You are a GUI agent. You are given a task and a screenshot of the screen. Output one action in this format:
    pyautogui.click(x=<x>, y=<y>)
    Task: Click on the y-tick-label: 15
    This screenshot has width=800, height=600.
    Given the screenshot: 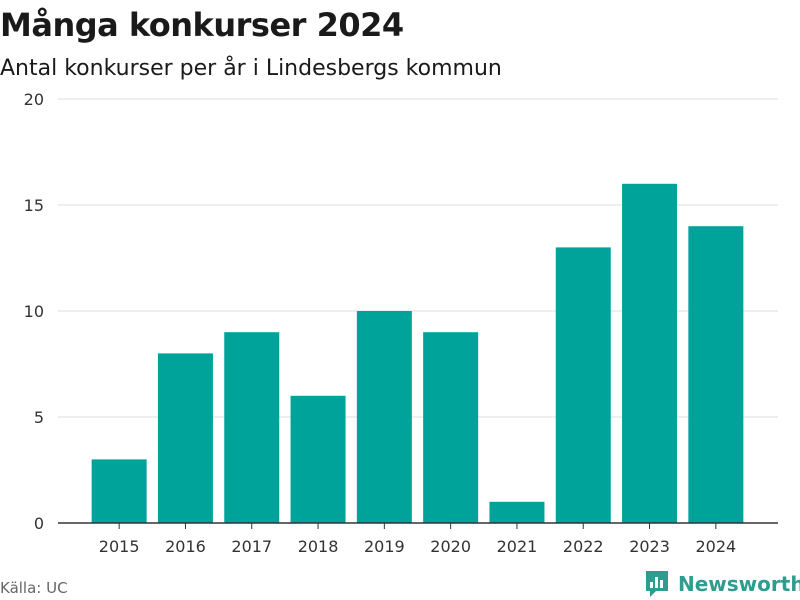 What is the action you would take?
    pyautogui.click(x=34, y=205)
    